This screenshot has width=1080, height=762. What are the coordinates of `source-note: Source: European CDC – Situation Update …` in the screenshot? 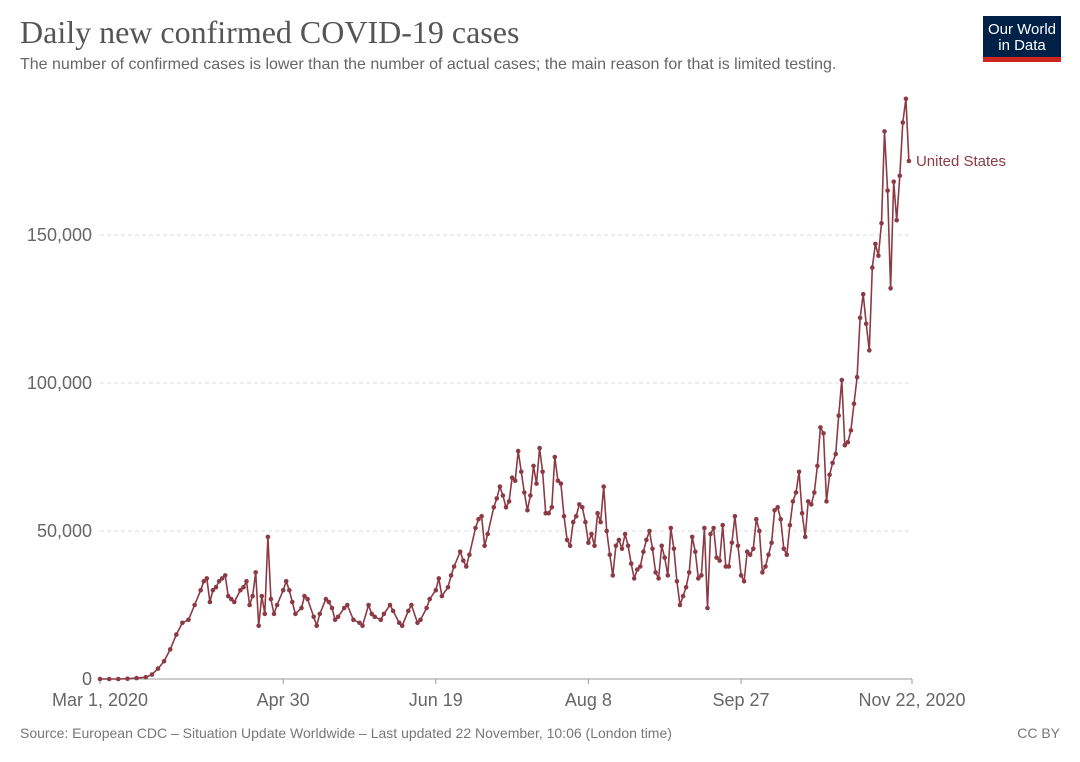 It's located at (346, 733).